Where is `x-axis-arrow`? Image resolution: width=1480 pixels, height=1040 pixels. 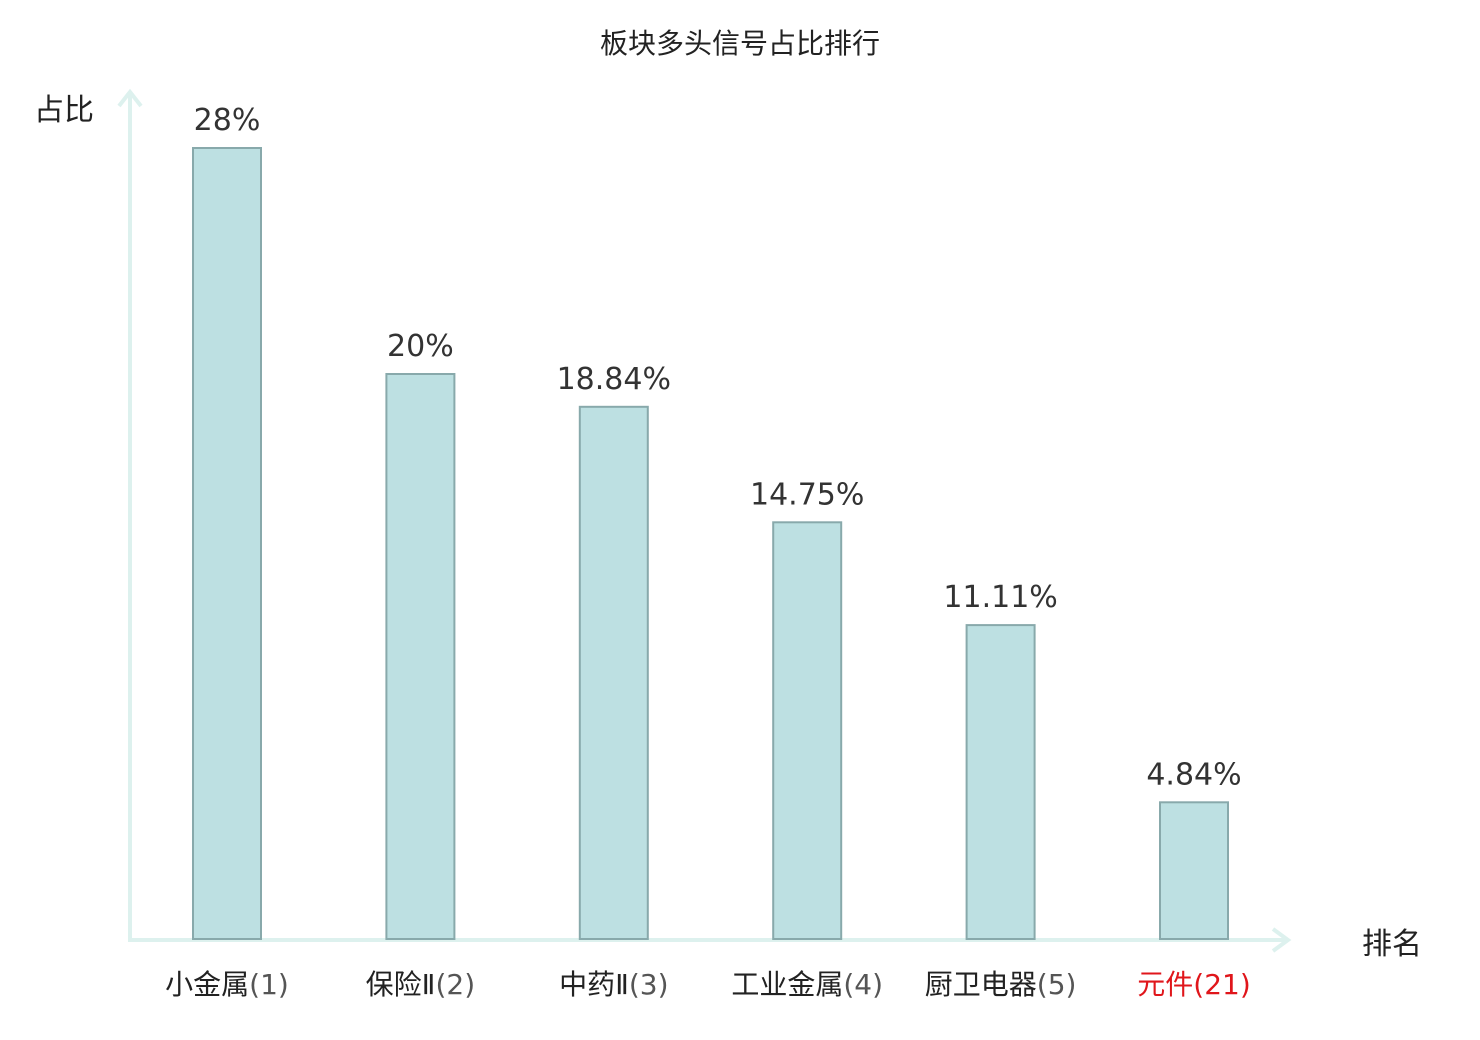
x-axis-arrow is located at coordinates (1281, 940).